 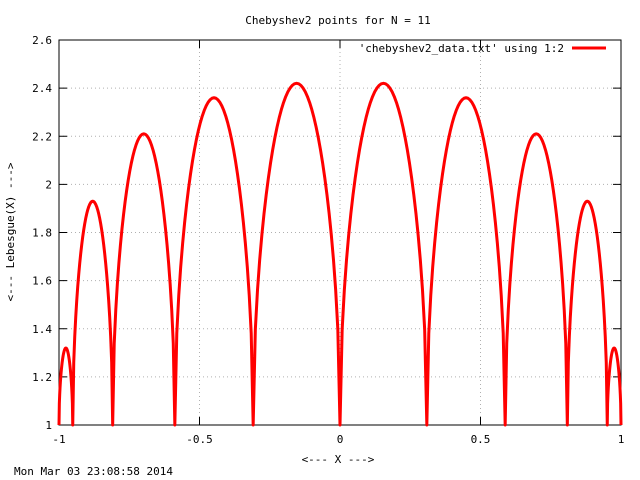 I want to click on x-tick-label: 0, so click(x=340, y=439).